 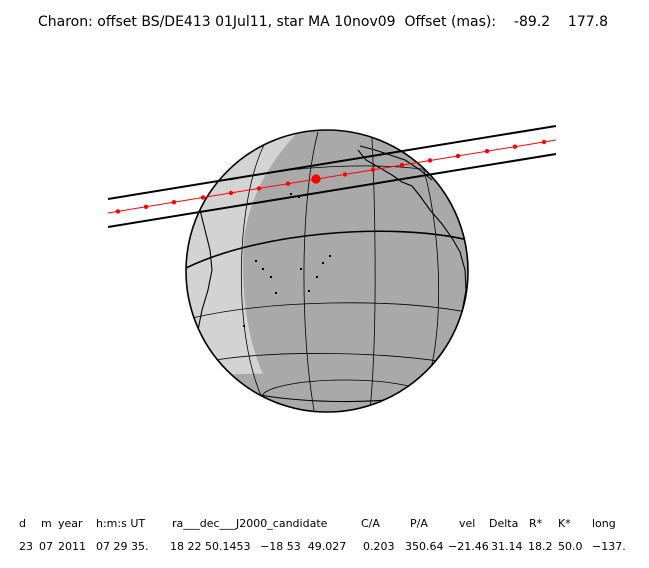 What do you see at coordinates (468, 546) in the screenshot?
I see `value-vel: −21.46` at bounding box center [468, 546].